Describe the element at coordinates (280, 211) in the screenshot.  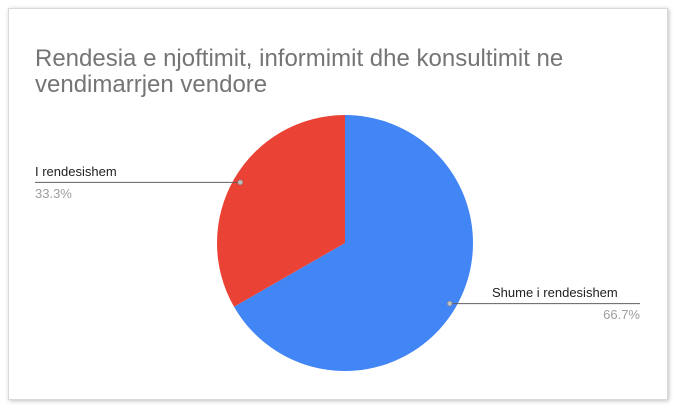
I see `pie-slice` at that location.